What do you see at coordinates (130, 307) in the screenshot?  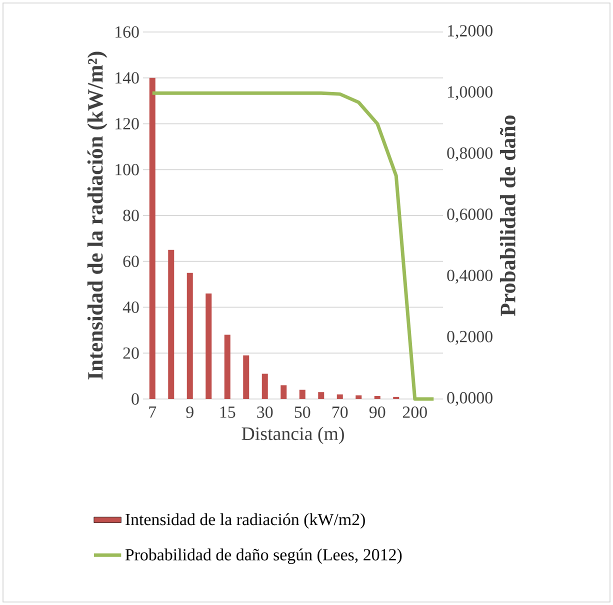 I see `y-tick-label: 40` at bounding box center [130, 307].